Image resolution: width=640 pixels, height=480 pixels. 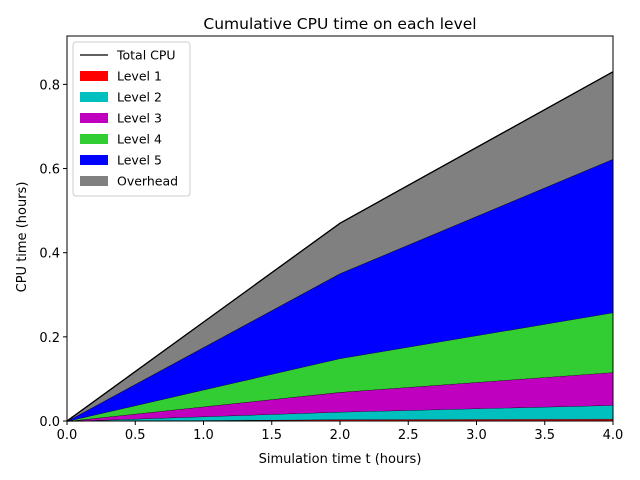 What do you see at coordinates (67, 435) in the screenshot?
I see `x-tick-label: 0.0` at bounding box center [67, 435].